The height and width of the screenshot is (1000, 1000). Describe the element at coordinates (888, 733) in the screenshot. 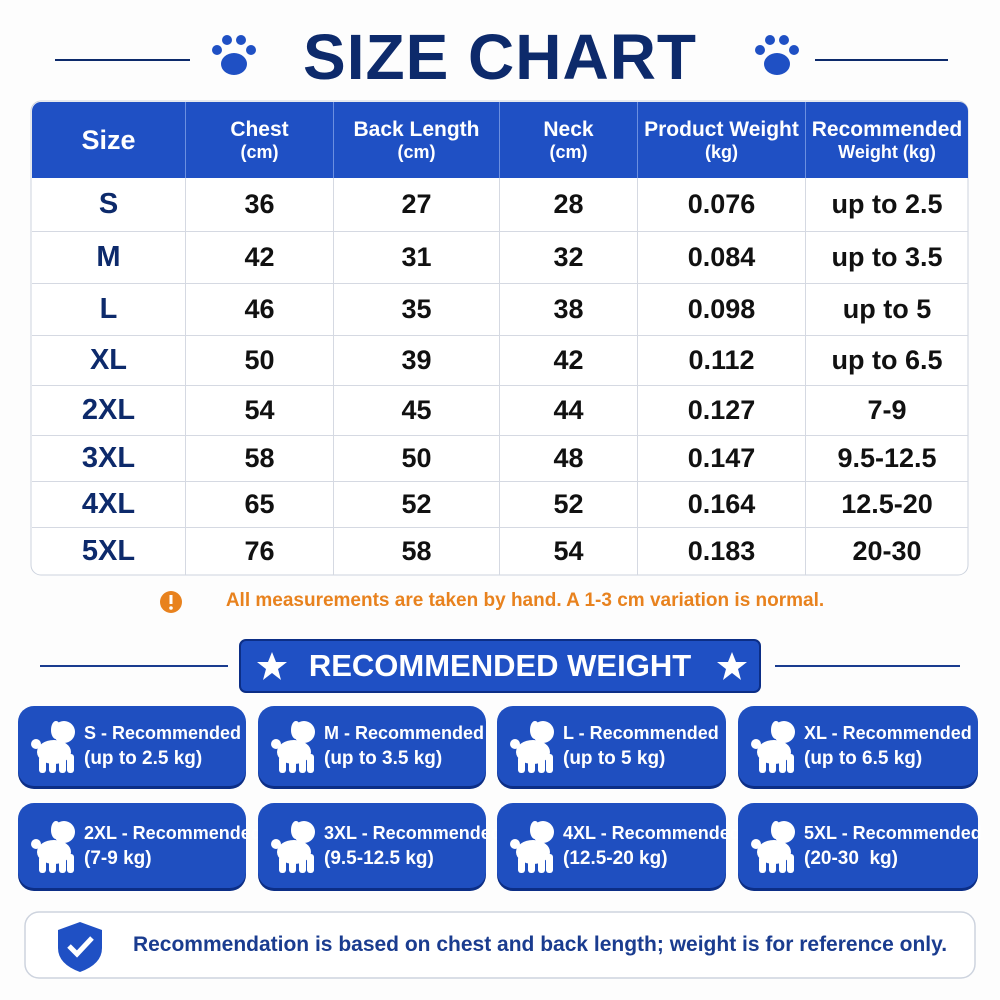

I see `card-line1: XL - Recommended` at that location.